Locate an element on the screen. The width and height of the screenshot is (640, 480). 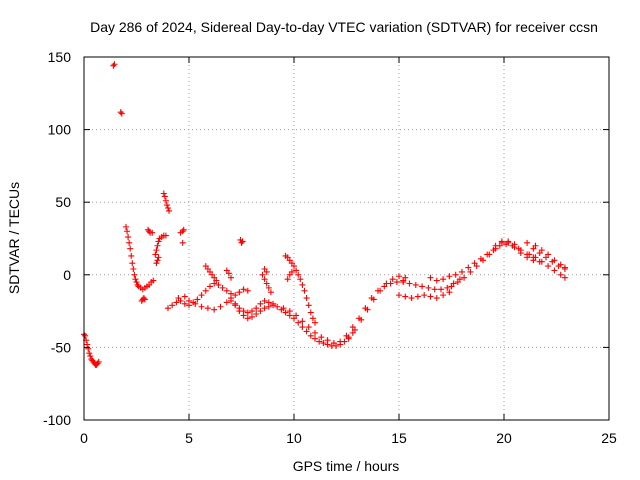
y-axis-label: SDTVAR / TECUs is located at coordinates (14, 238).